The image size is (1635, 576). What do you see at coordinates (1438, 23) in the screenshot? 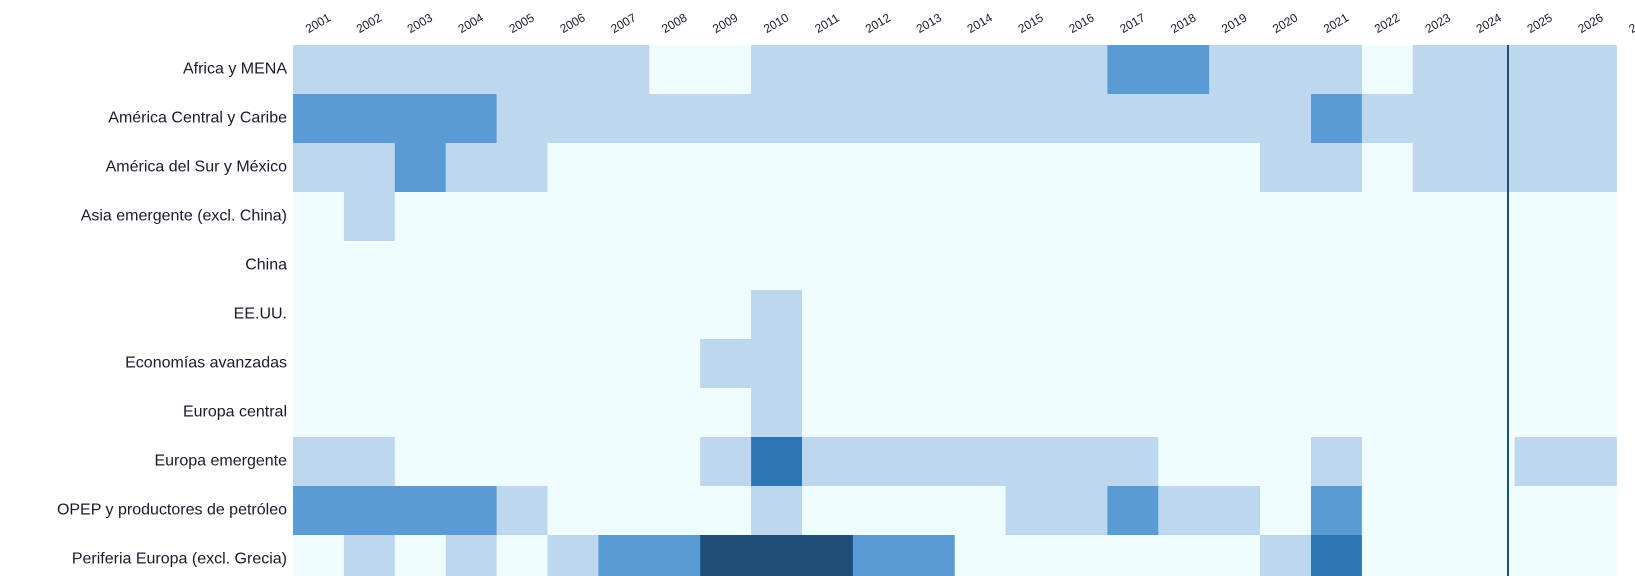
I see `x-tick-label: 2023` at bounding box center [1438, 23].